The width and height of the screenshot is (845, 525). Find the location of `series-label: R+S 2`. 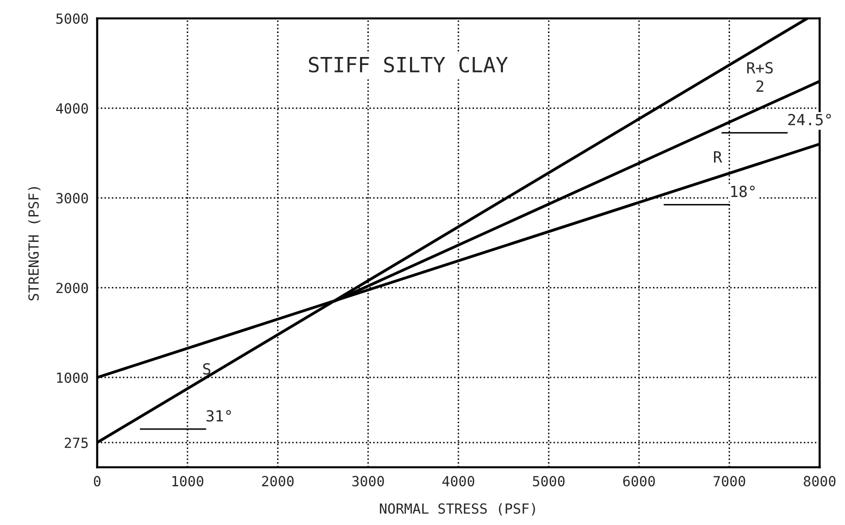

series-label: R+S 2 is located at coordinates (760, 77).